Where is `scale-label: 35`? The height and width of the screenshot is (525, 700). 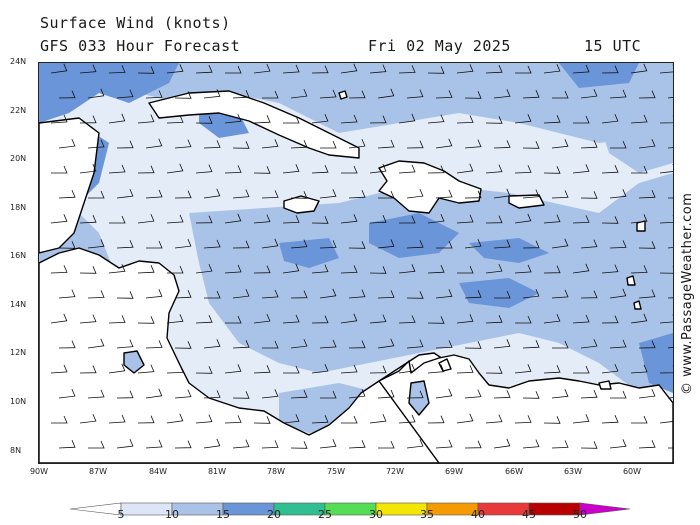 scale-label: 35 is located at coordinates (427, 514).